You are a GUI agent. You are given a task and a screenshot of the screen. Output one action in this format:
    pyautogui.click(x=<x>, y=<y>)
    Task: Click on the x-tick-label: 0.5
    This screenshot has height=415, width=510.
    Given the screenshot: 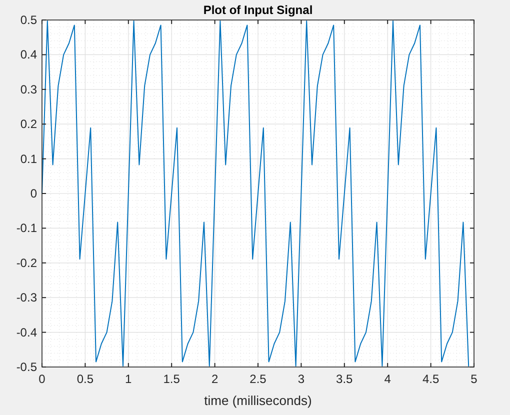 What is the action you would take?
    pyautogui.click(x=85, y=379)
    